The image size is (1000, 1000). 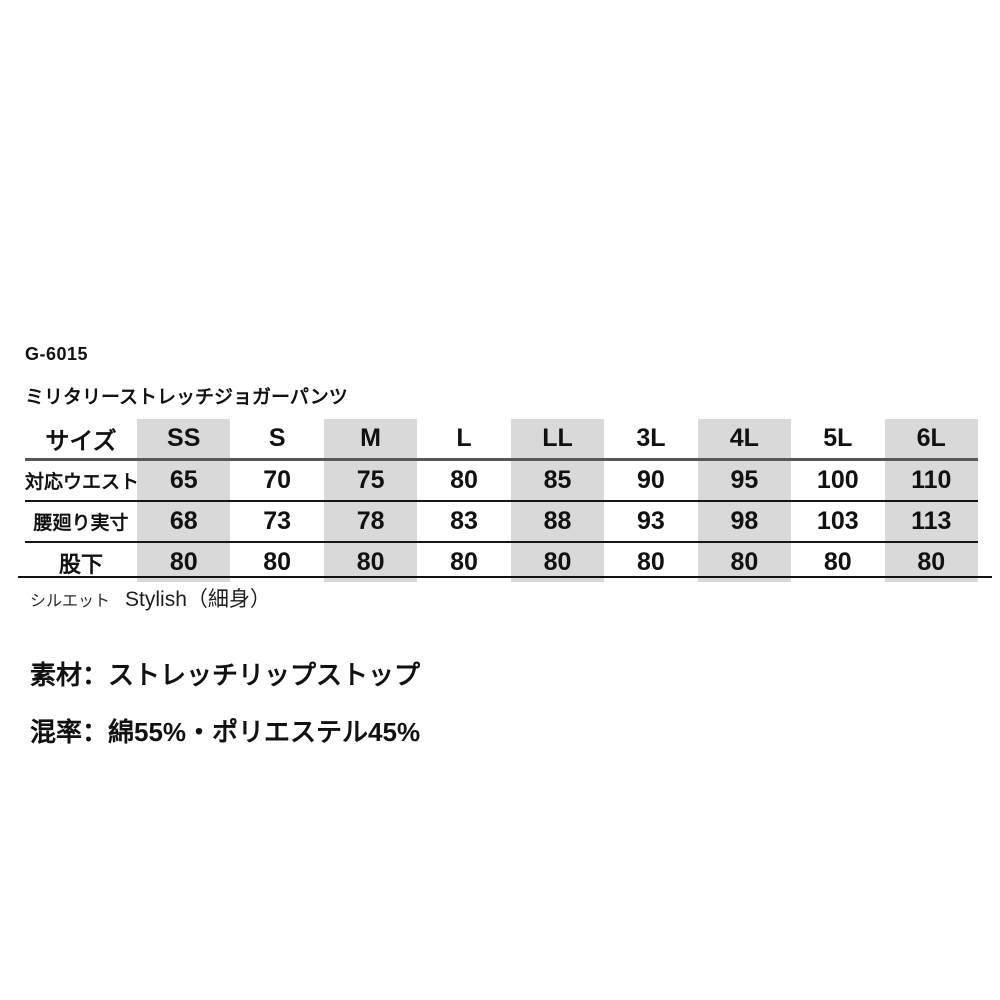 What do you see at coordinates (277, 522) in the screenshot?
I see `size-value-cell: 73` at bounding box center [277, 522].